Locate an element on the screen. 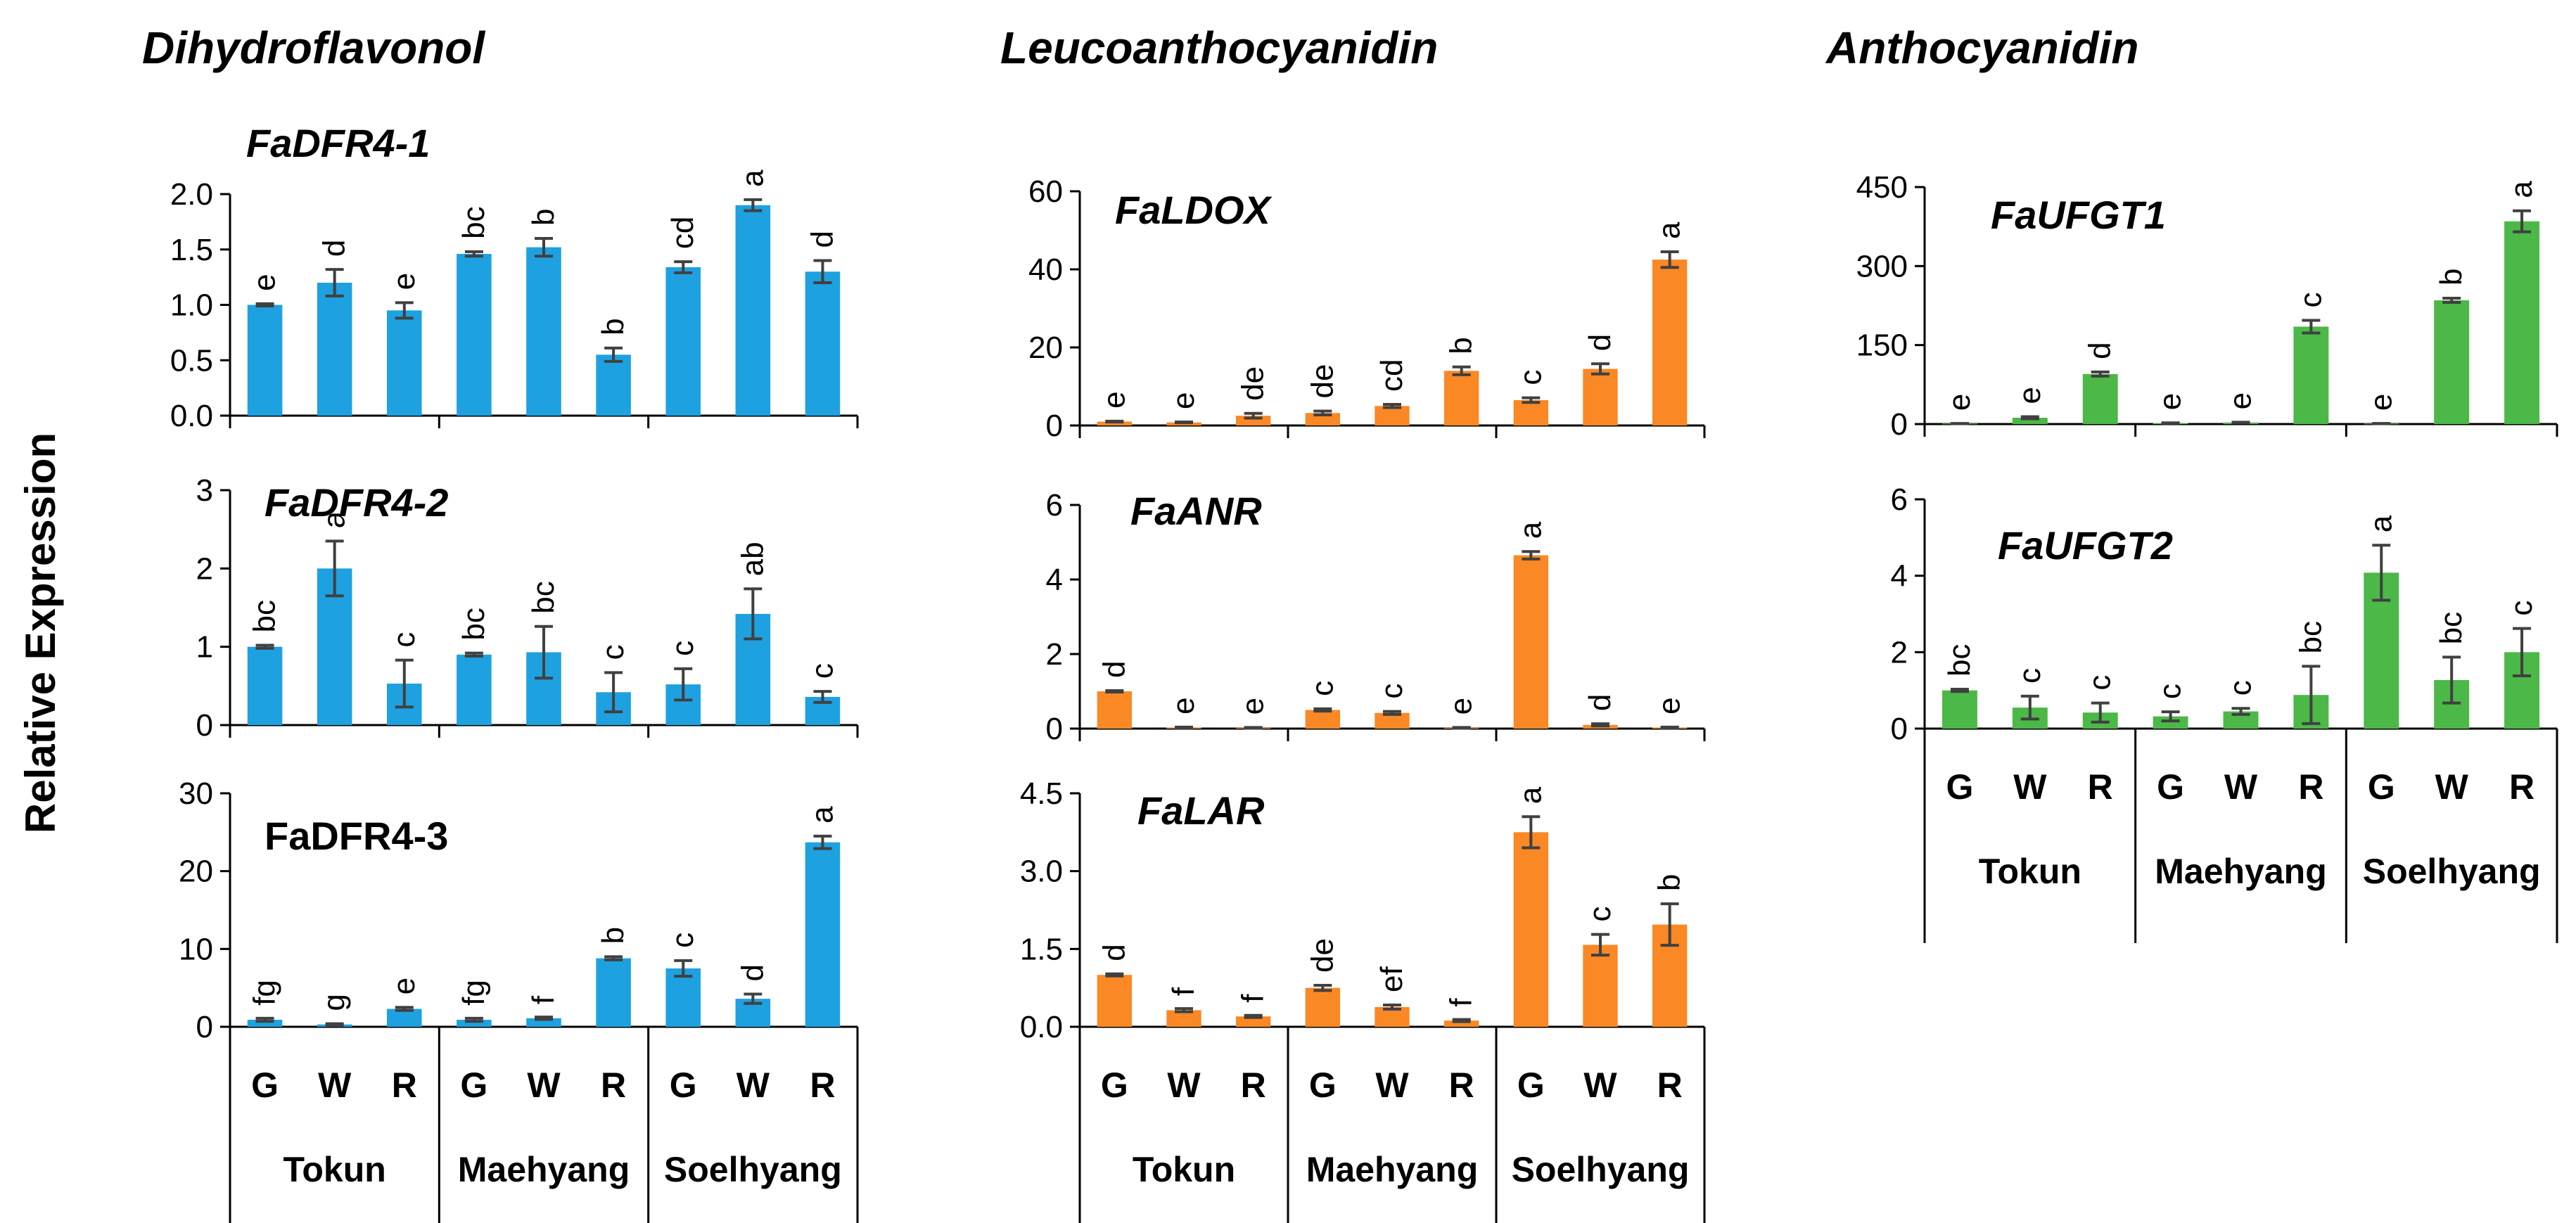  y-tick-label: 150 is located at coordinates (1882, 345).